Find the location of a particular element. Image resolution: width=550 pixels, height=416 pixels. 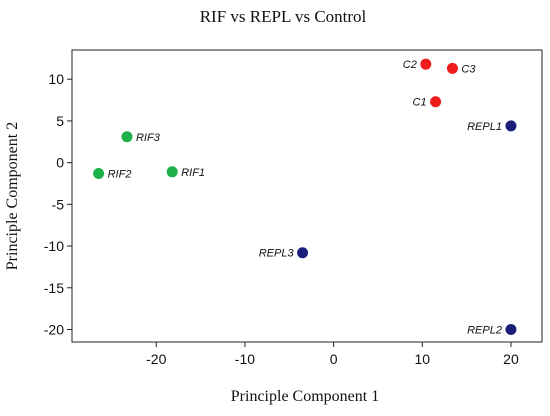

x-tick-label: -20 is located at coordinates (156, 359).